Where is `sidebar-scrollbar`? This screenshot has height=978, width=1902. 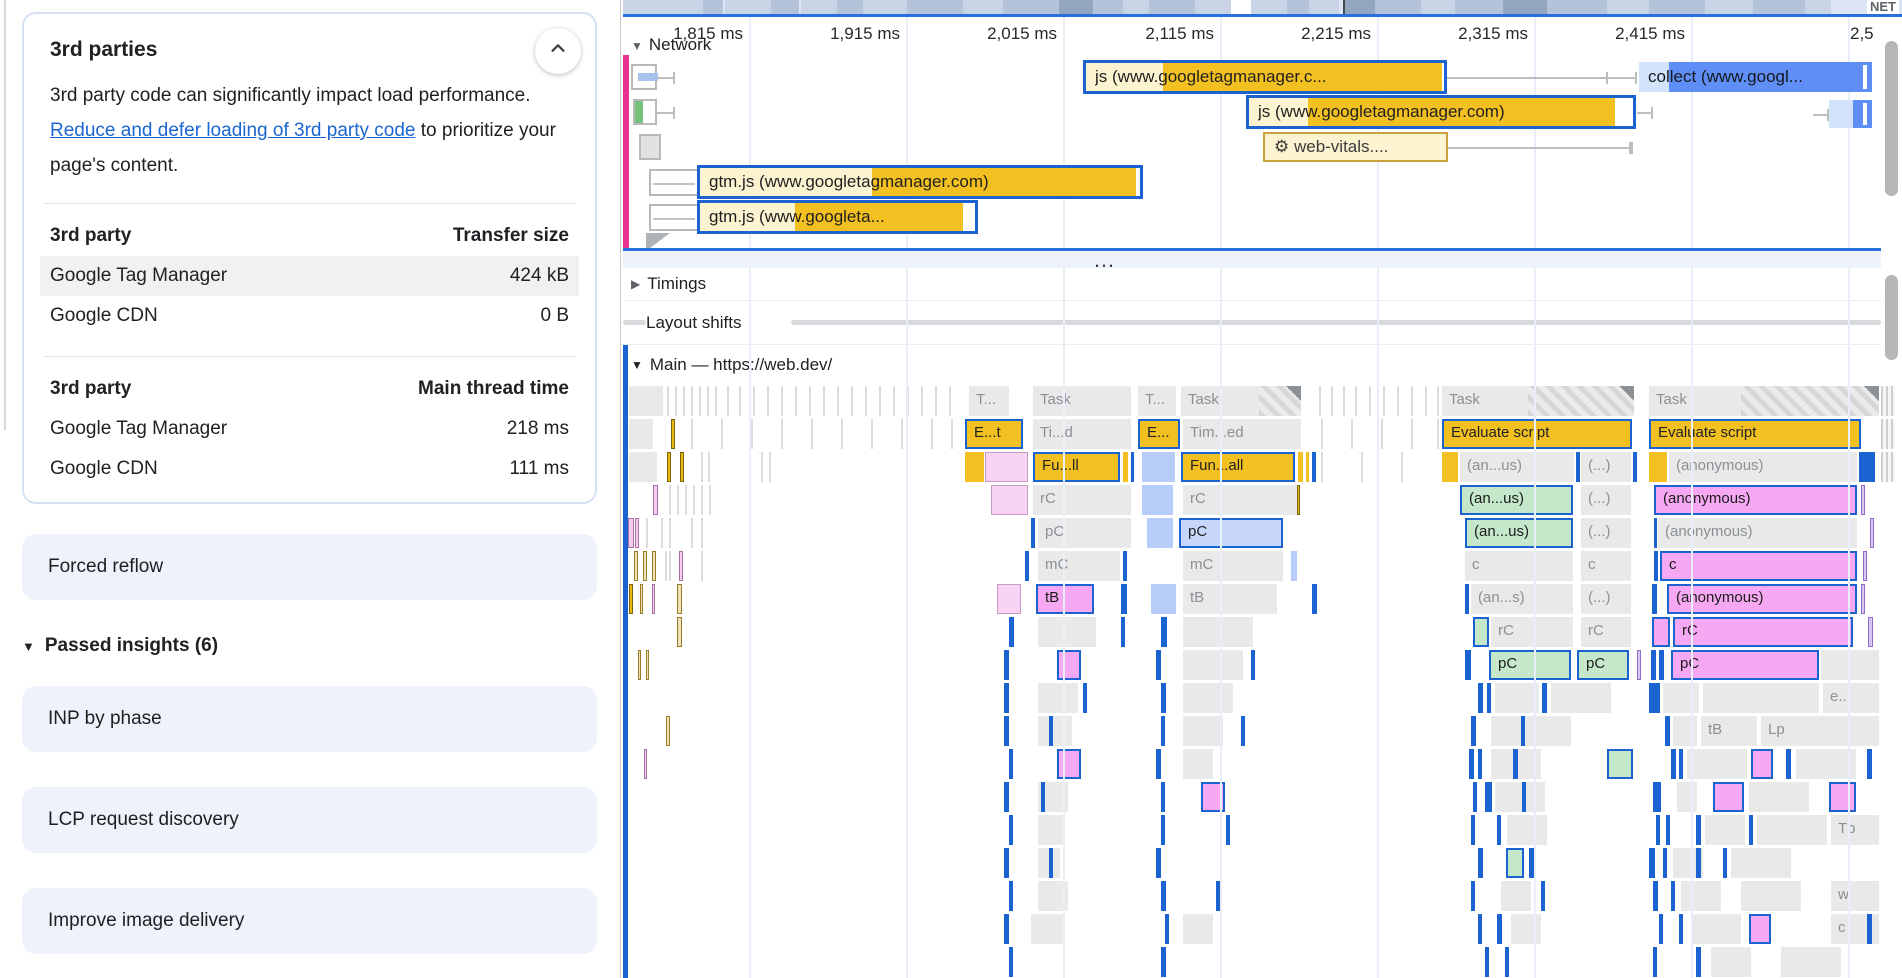
sidebar-scrollbar is located at coordinates (5, 215).